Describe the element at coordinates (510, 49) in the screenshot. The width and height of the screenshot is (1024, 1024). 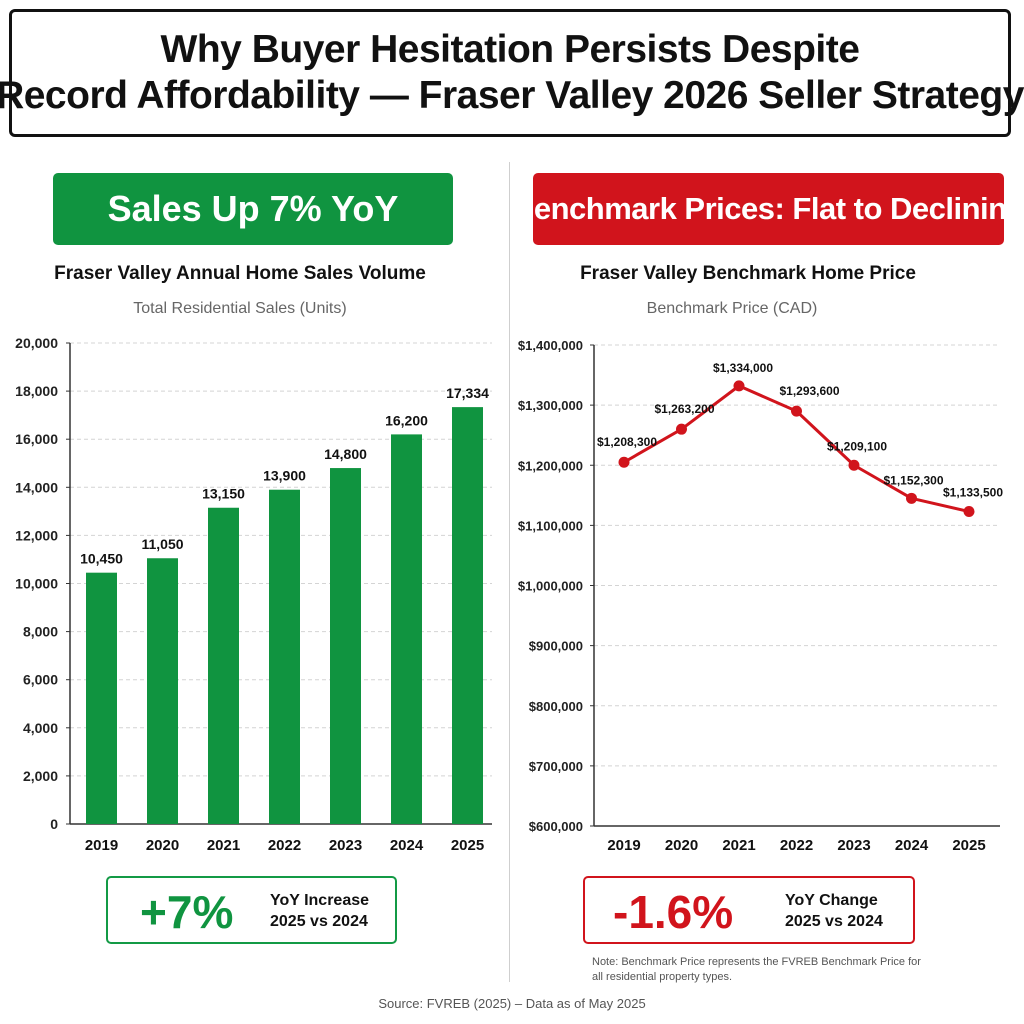
I see `page-title-line-1: Why Buyer Hesitation Persists Despite` at that location.